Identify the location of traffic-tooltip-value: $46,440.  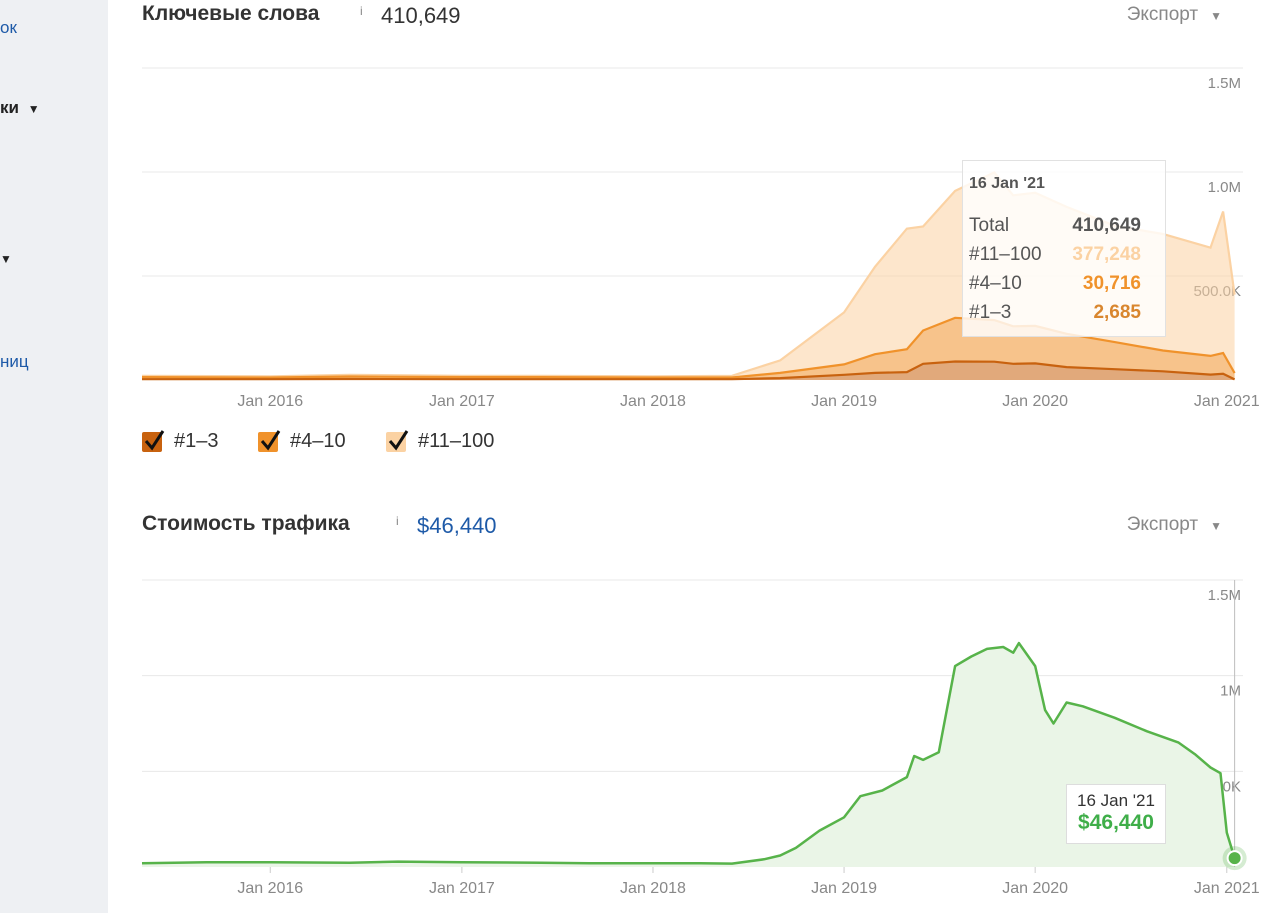
(1116, 822).